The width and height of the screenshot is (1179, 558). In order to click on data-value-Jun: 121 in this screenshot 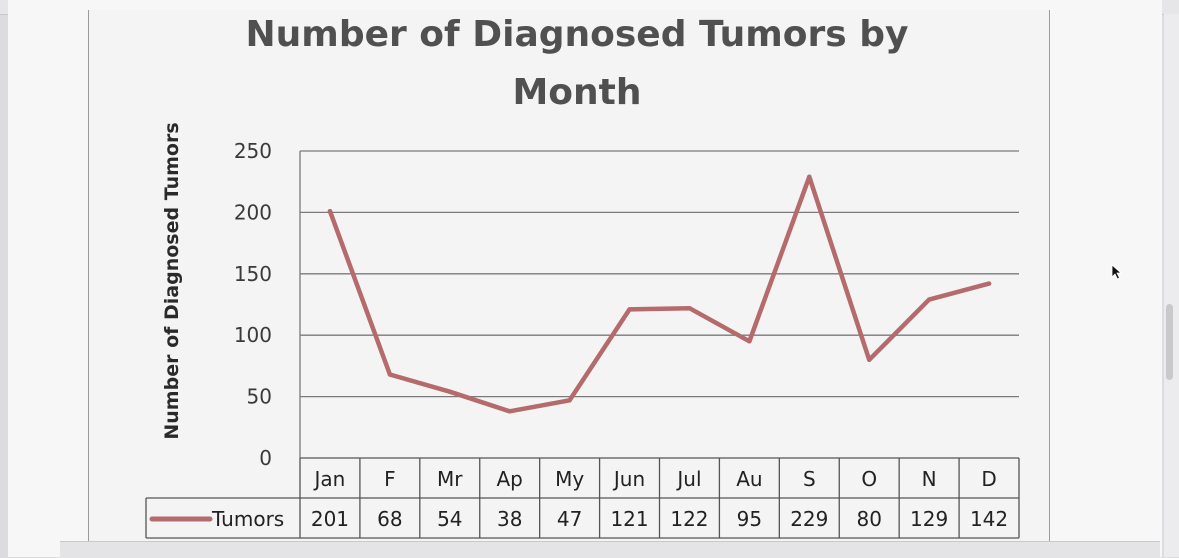, I will do `click(629, 519)`.